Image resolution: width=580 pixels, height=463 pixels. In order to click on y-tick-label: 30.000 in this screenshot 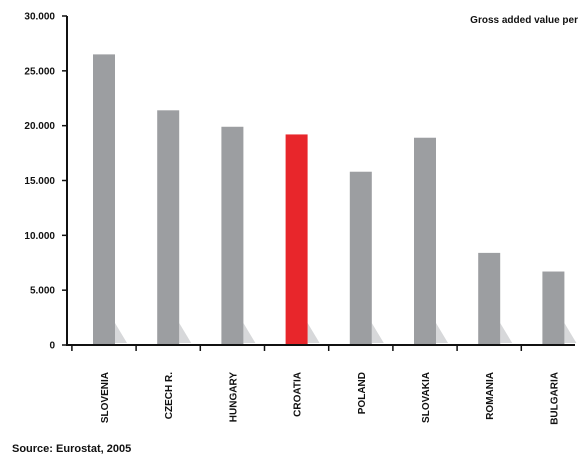, I will do `click(39, 17)`.